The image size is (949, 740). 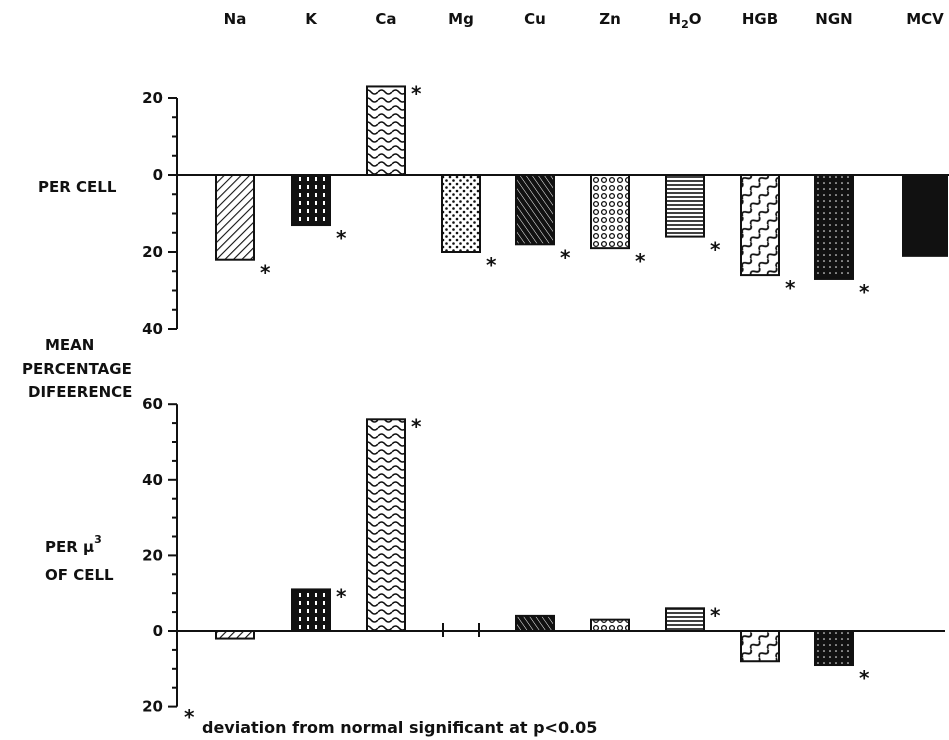 What do you see at coordinates (610, 19) in the screenshot?
I see `category-label-zn: Zn` at bounding box center [610, 19].